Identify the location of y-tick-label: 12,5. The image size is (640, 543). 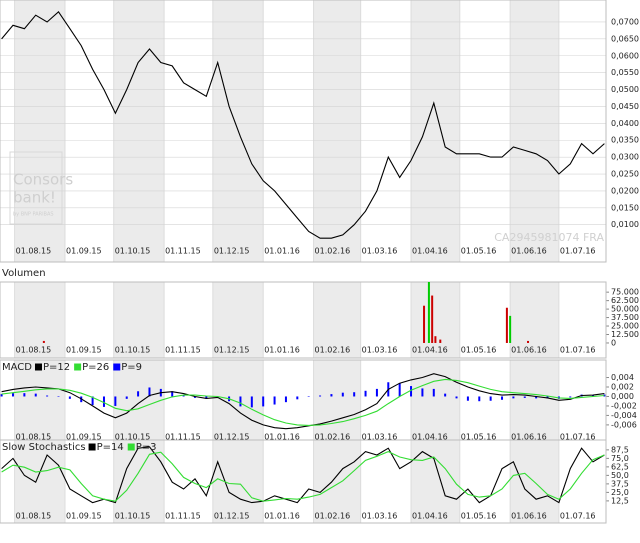
(620, 500).